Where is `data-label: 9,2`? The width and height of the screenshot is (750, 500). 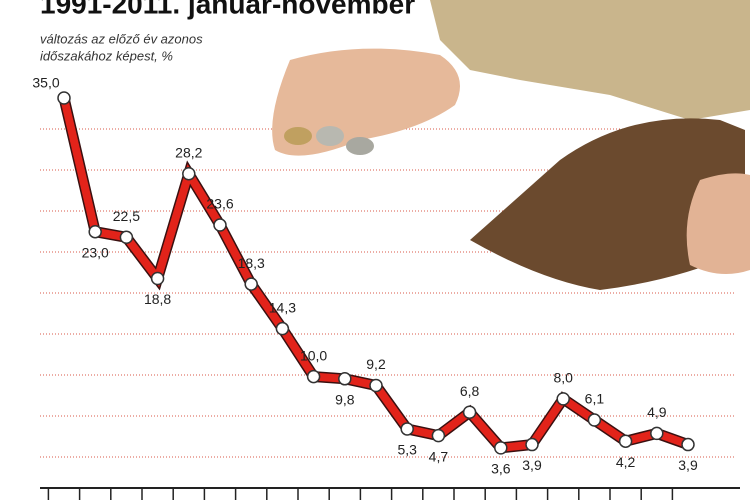 data-label: 9,2 is located at coordinates (376, 364).